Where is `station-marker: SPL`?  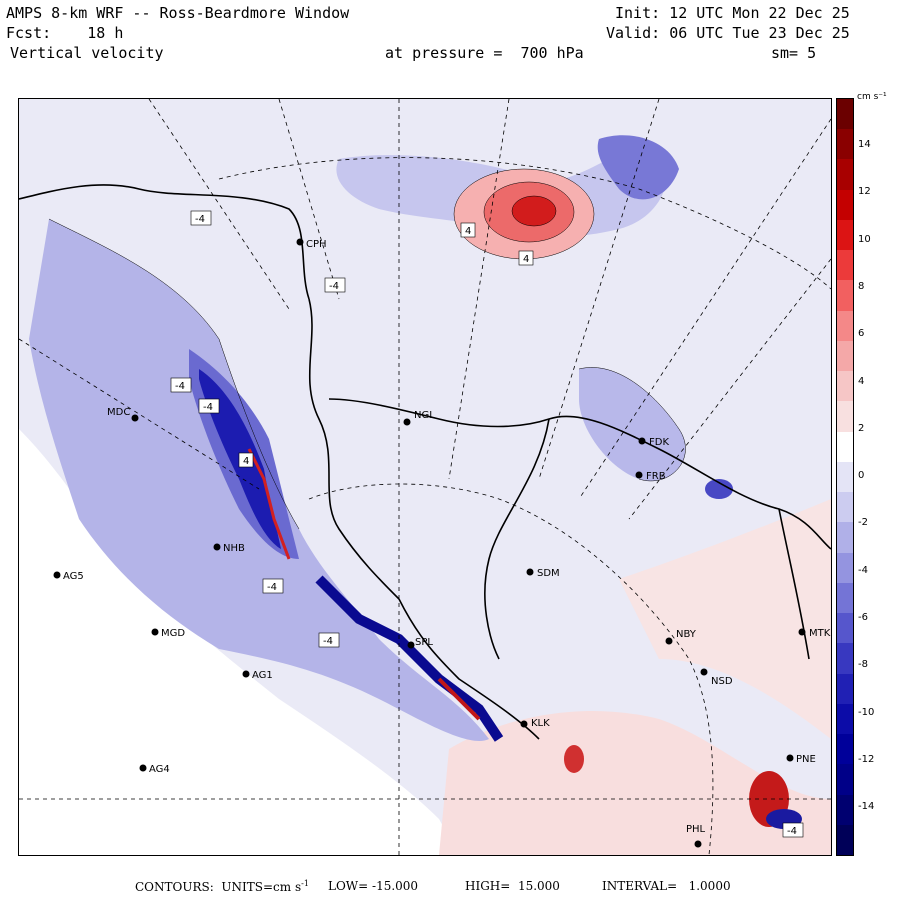 station-marker: SPL is located at coordinates (420, 643).